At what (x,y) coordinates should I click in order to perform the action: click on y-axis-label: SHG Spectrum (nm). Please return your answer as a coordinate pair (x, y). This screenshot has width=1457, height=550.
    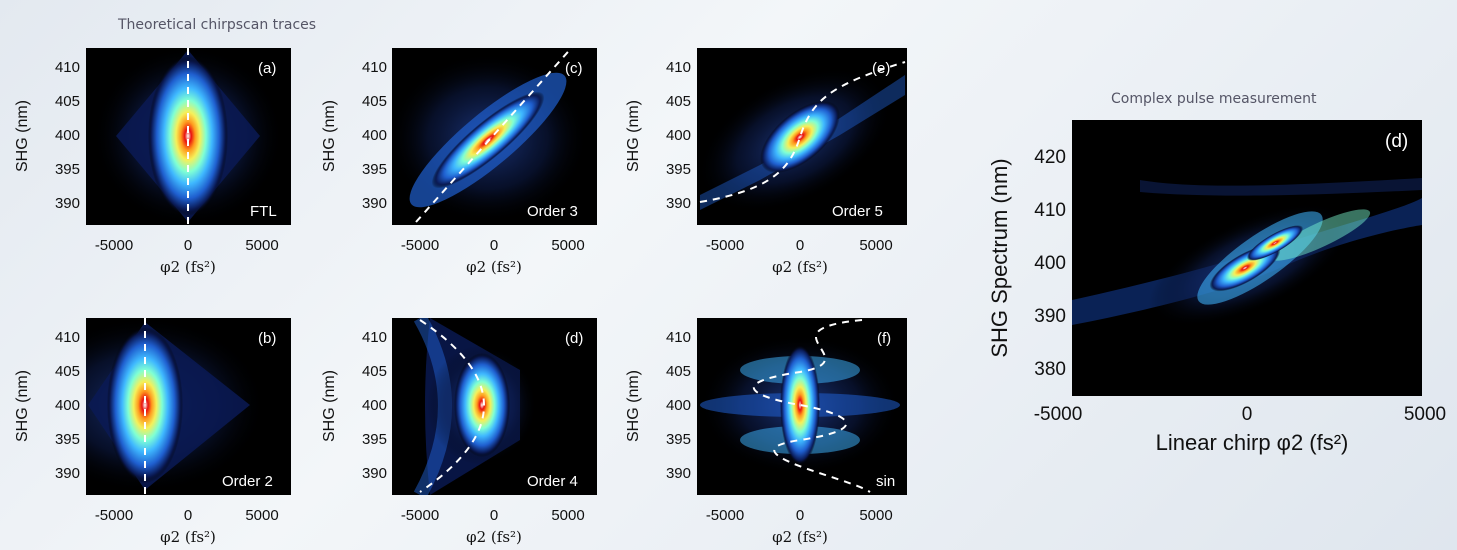
    Looking at the image, I should click on (999, 257).